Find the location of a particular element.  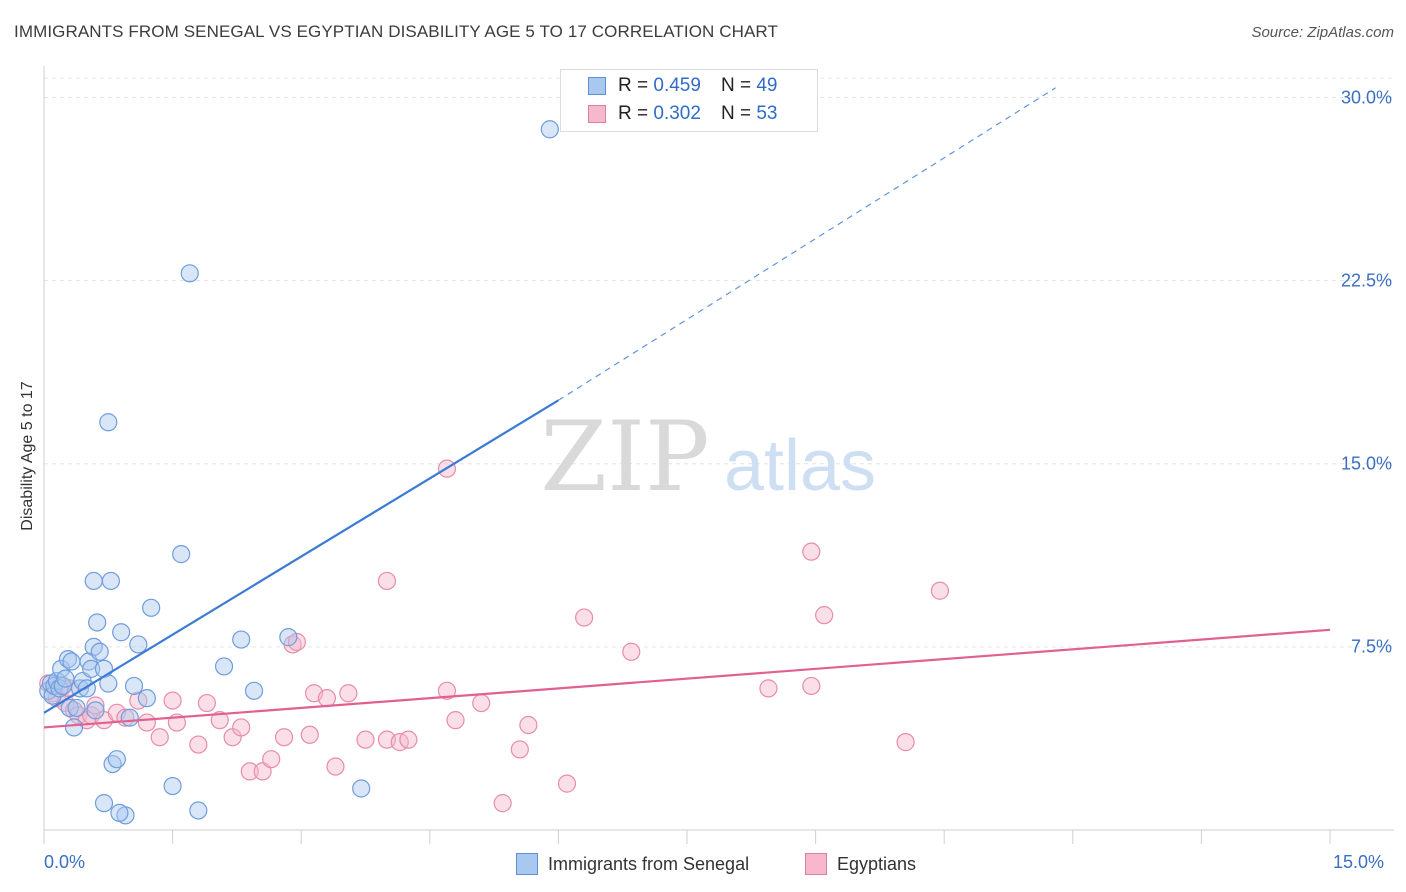

legend-row-senegal: R = 0.459 N = 49 is located at coordinates (669, 86).